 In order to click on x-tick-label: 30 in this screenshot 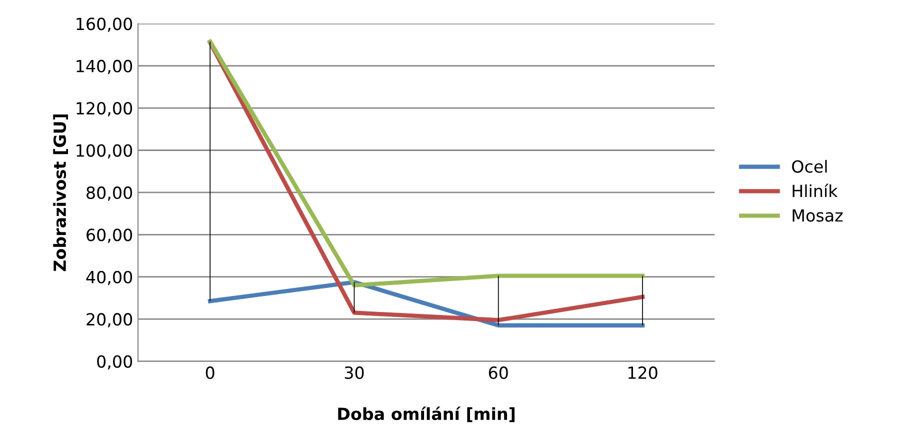, I will do `click(354, 373)`.